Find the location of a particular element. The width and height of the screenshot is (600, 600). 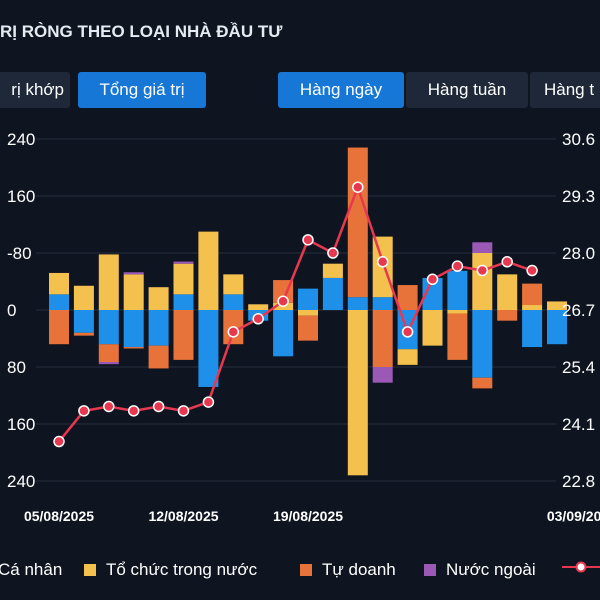

legend-swatch-ca-nhan-partial is located at coordinates (10, 571).